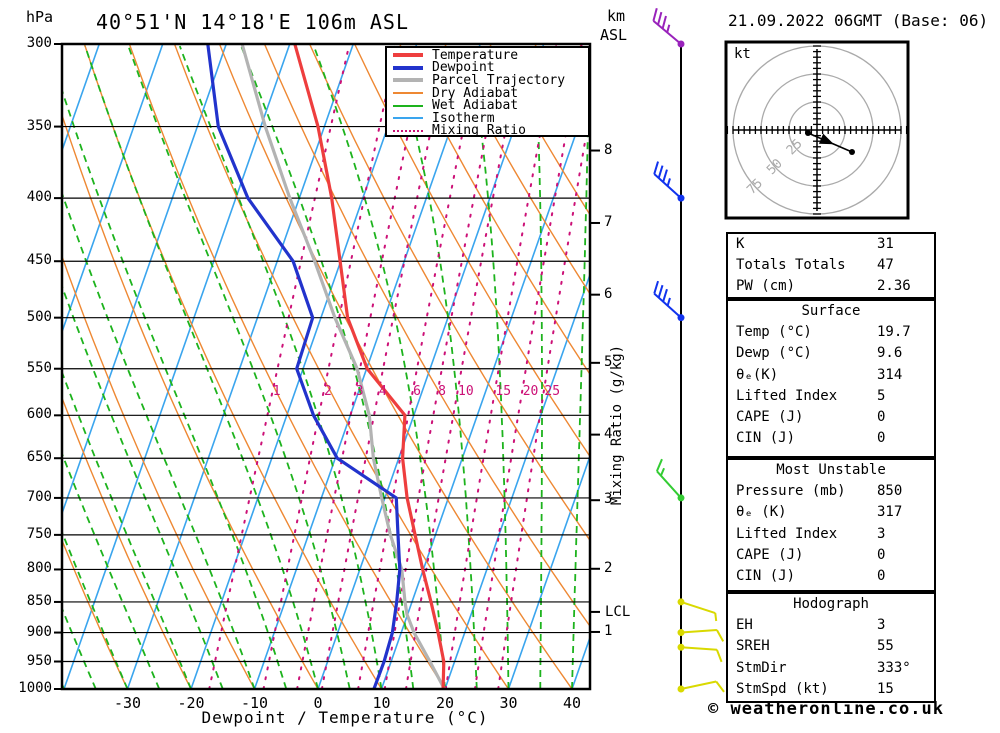 The width and height of the screenshot is (1000, 733). What do you see at coordinates (795, 147) in the screenshot?
I see `hodograph-ring-label: 25` at bounding box center [795, 147].